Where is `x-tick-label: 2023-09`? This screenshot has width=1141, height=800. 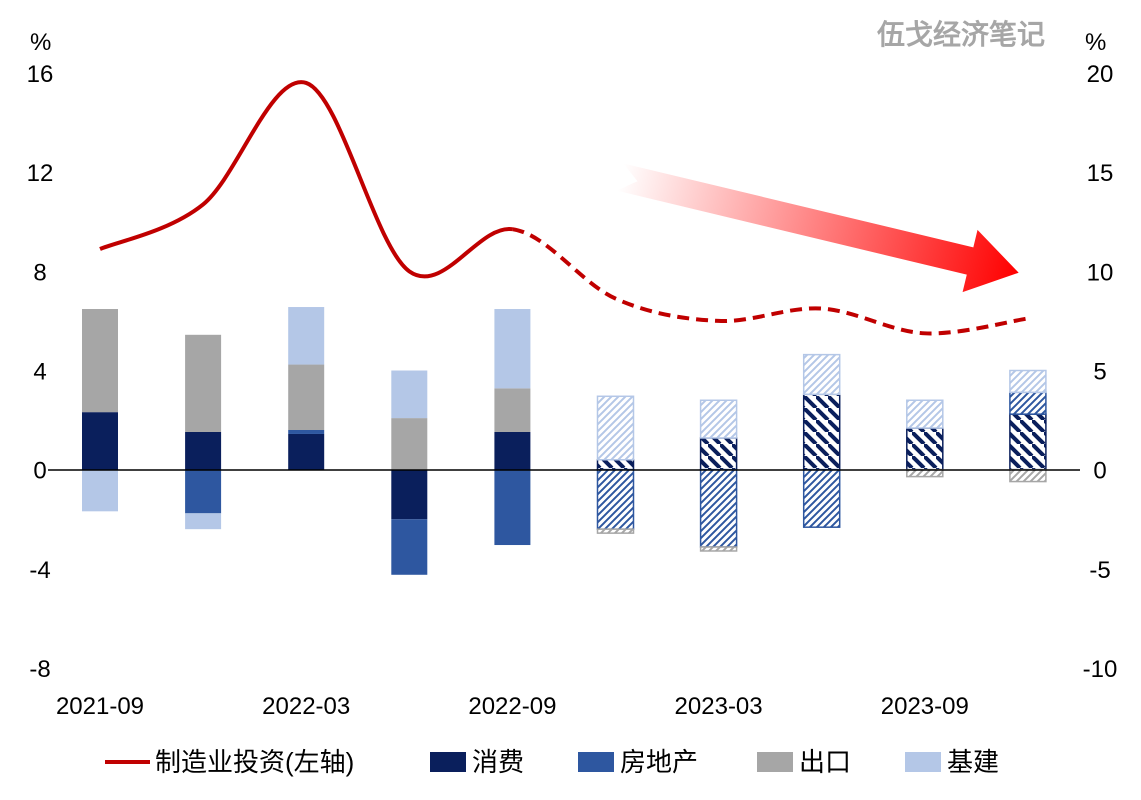
x-tick-label: 2023-09 is located at coordinates (925, 706).